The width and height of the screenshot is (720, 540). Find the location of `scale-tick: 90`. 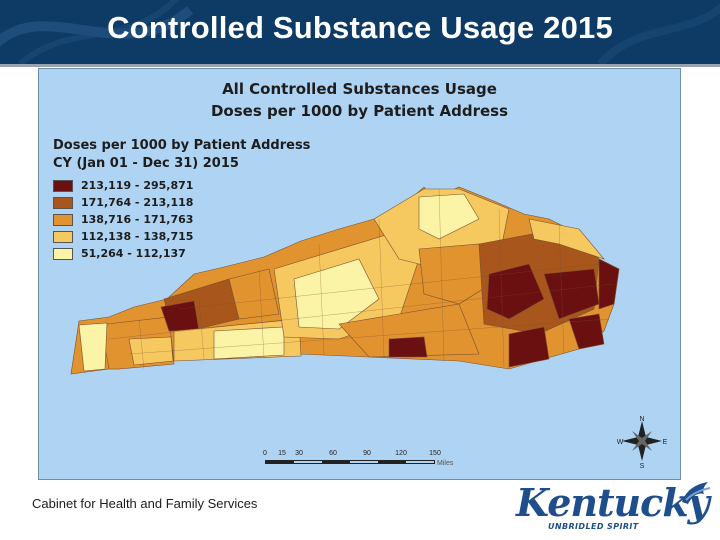

scale-tick: 90 is located at coordinates (367, 453).